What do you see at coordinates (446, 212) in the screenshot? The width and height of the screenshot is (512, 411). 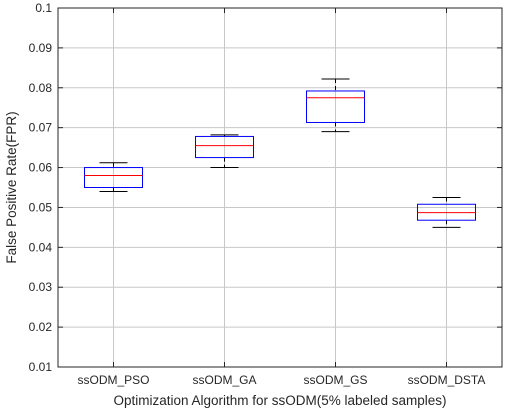 I see `box-ssODM_DSTA` at bounding box center [446, 212].